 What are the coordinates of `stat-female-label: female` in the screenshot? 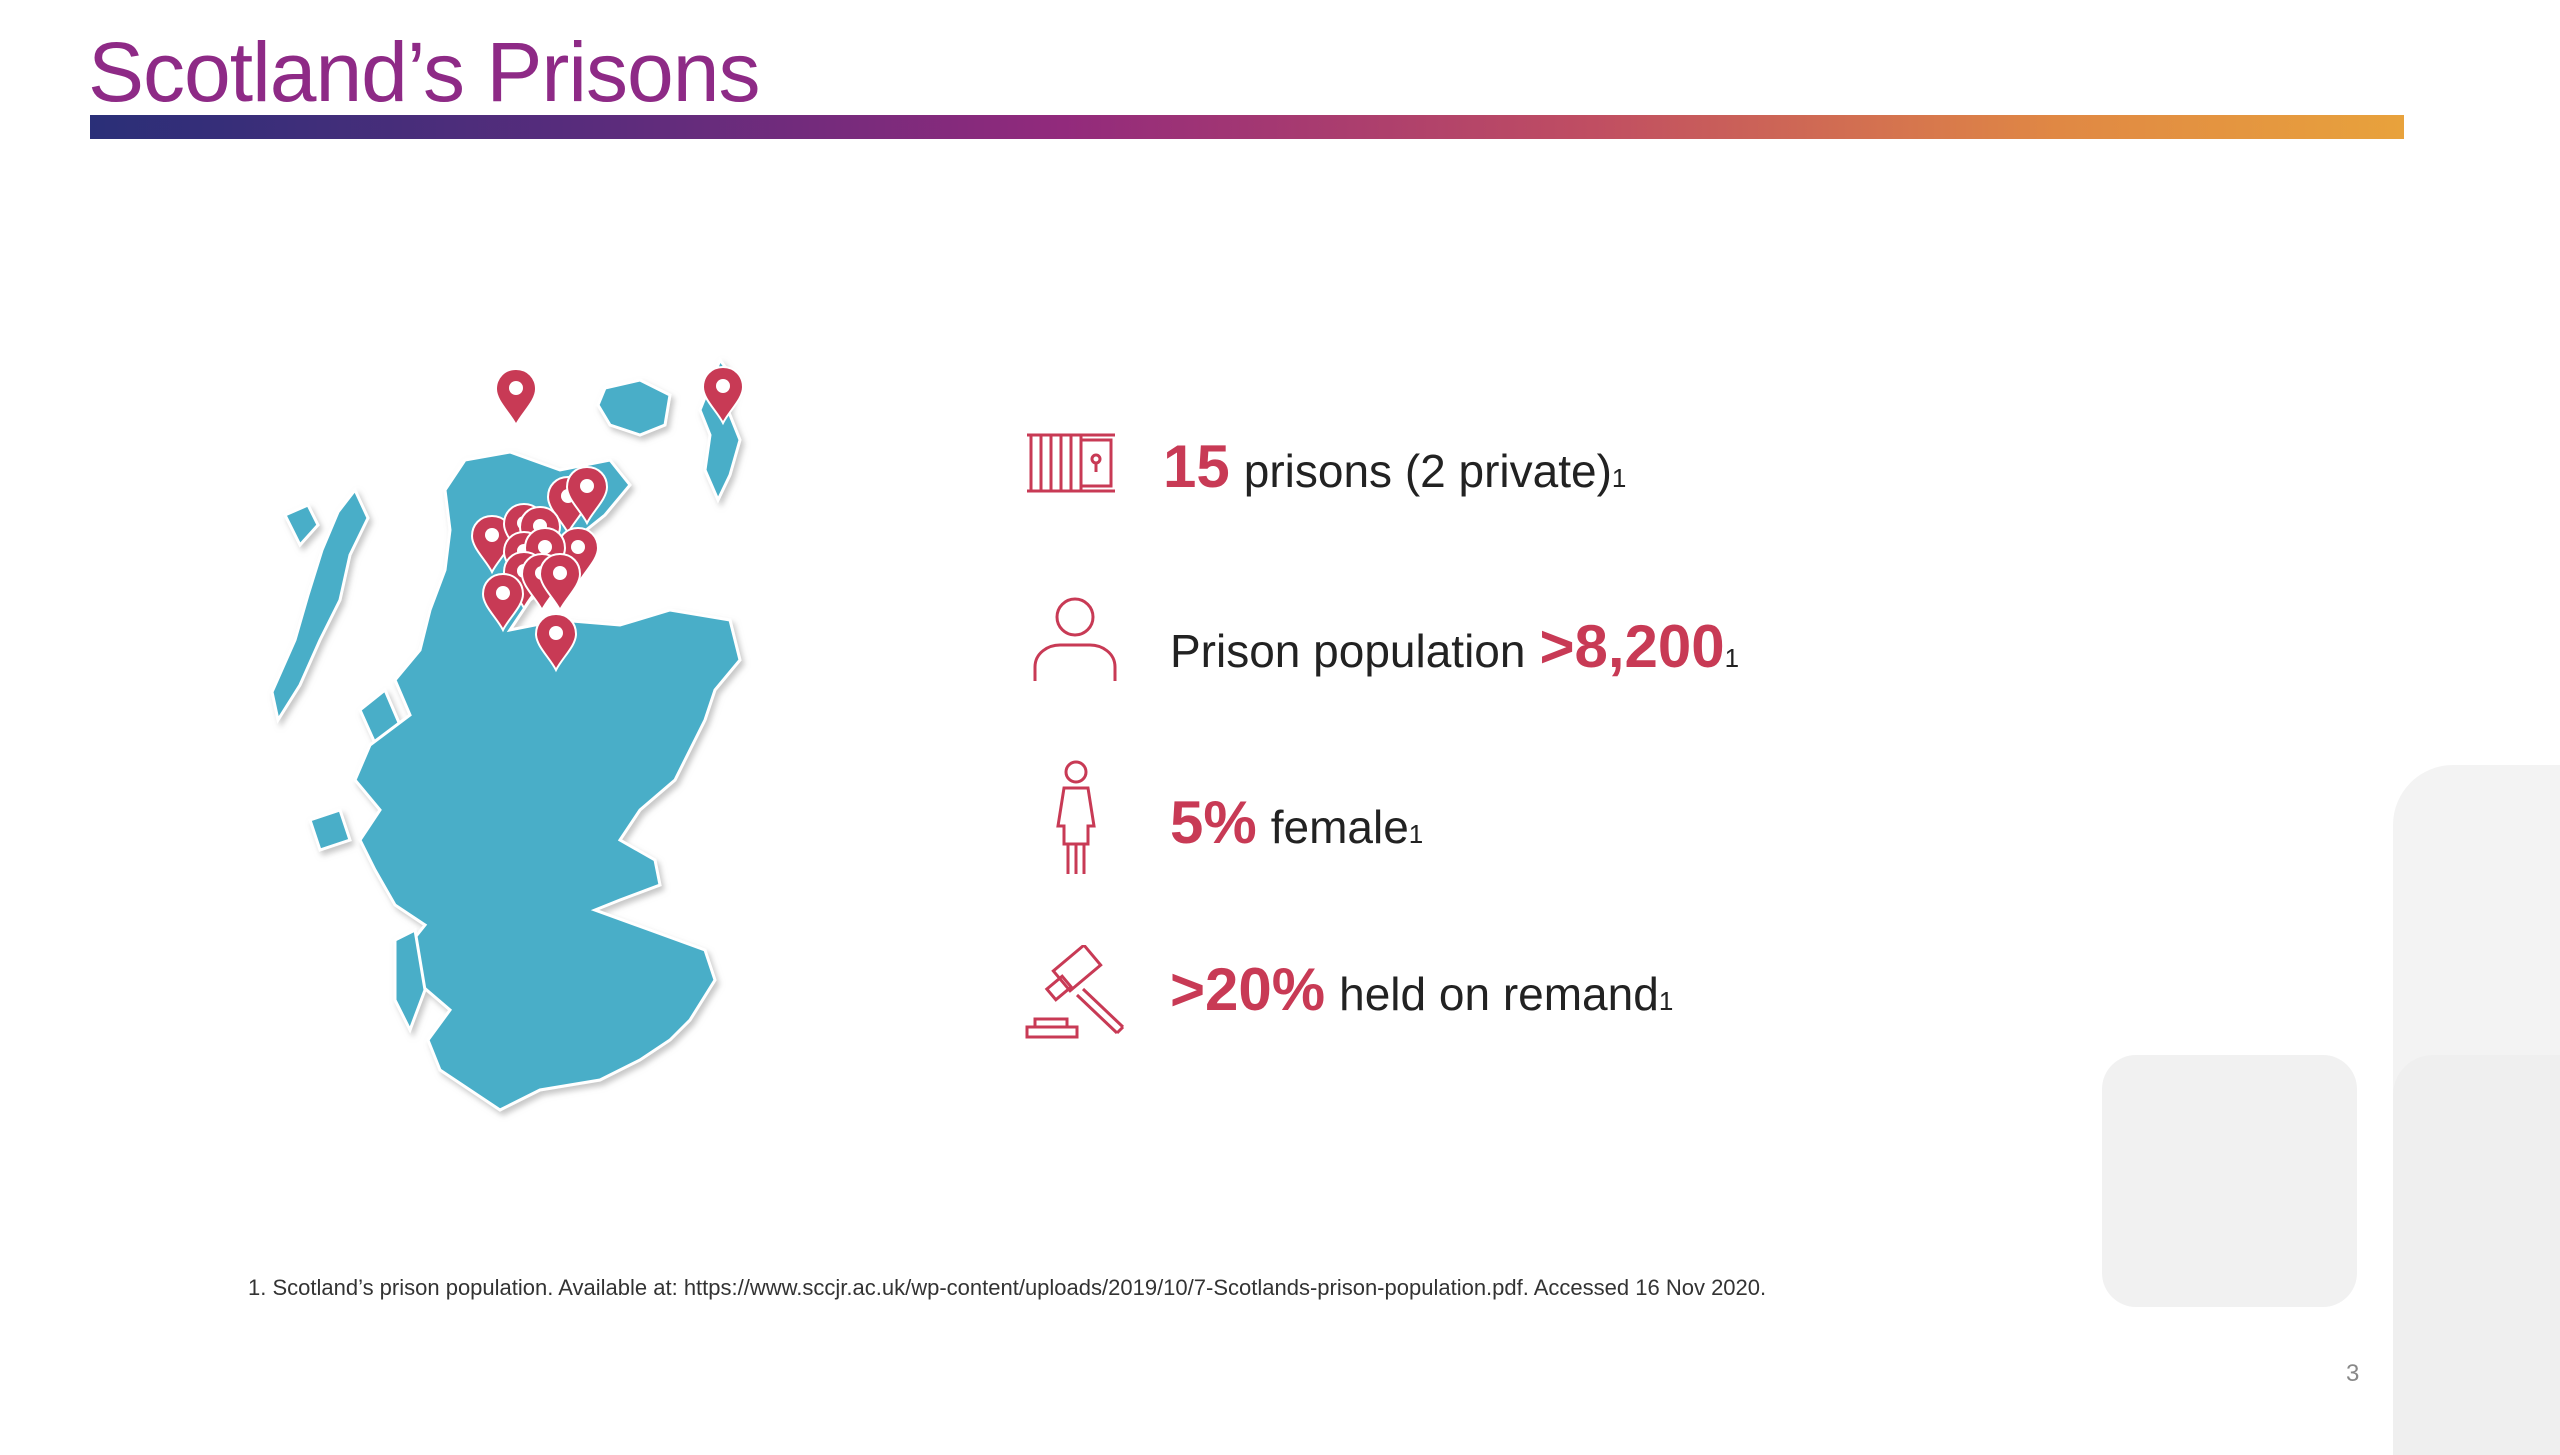 It's located at (1339, 827).